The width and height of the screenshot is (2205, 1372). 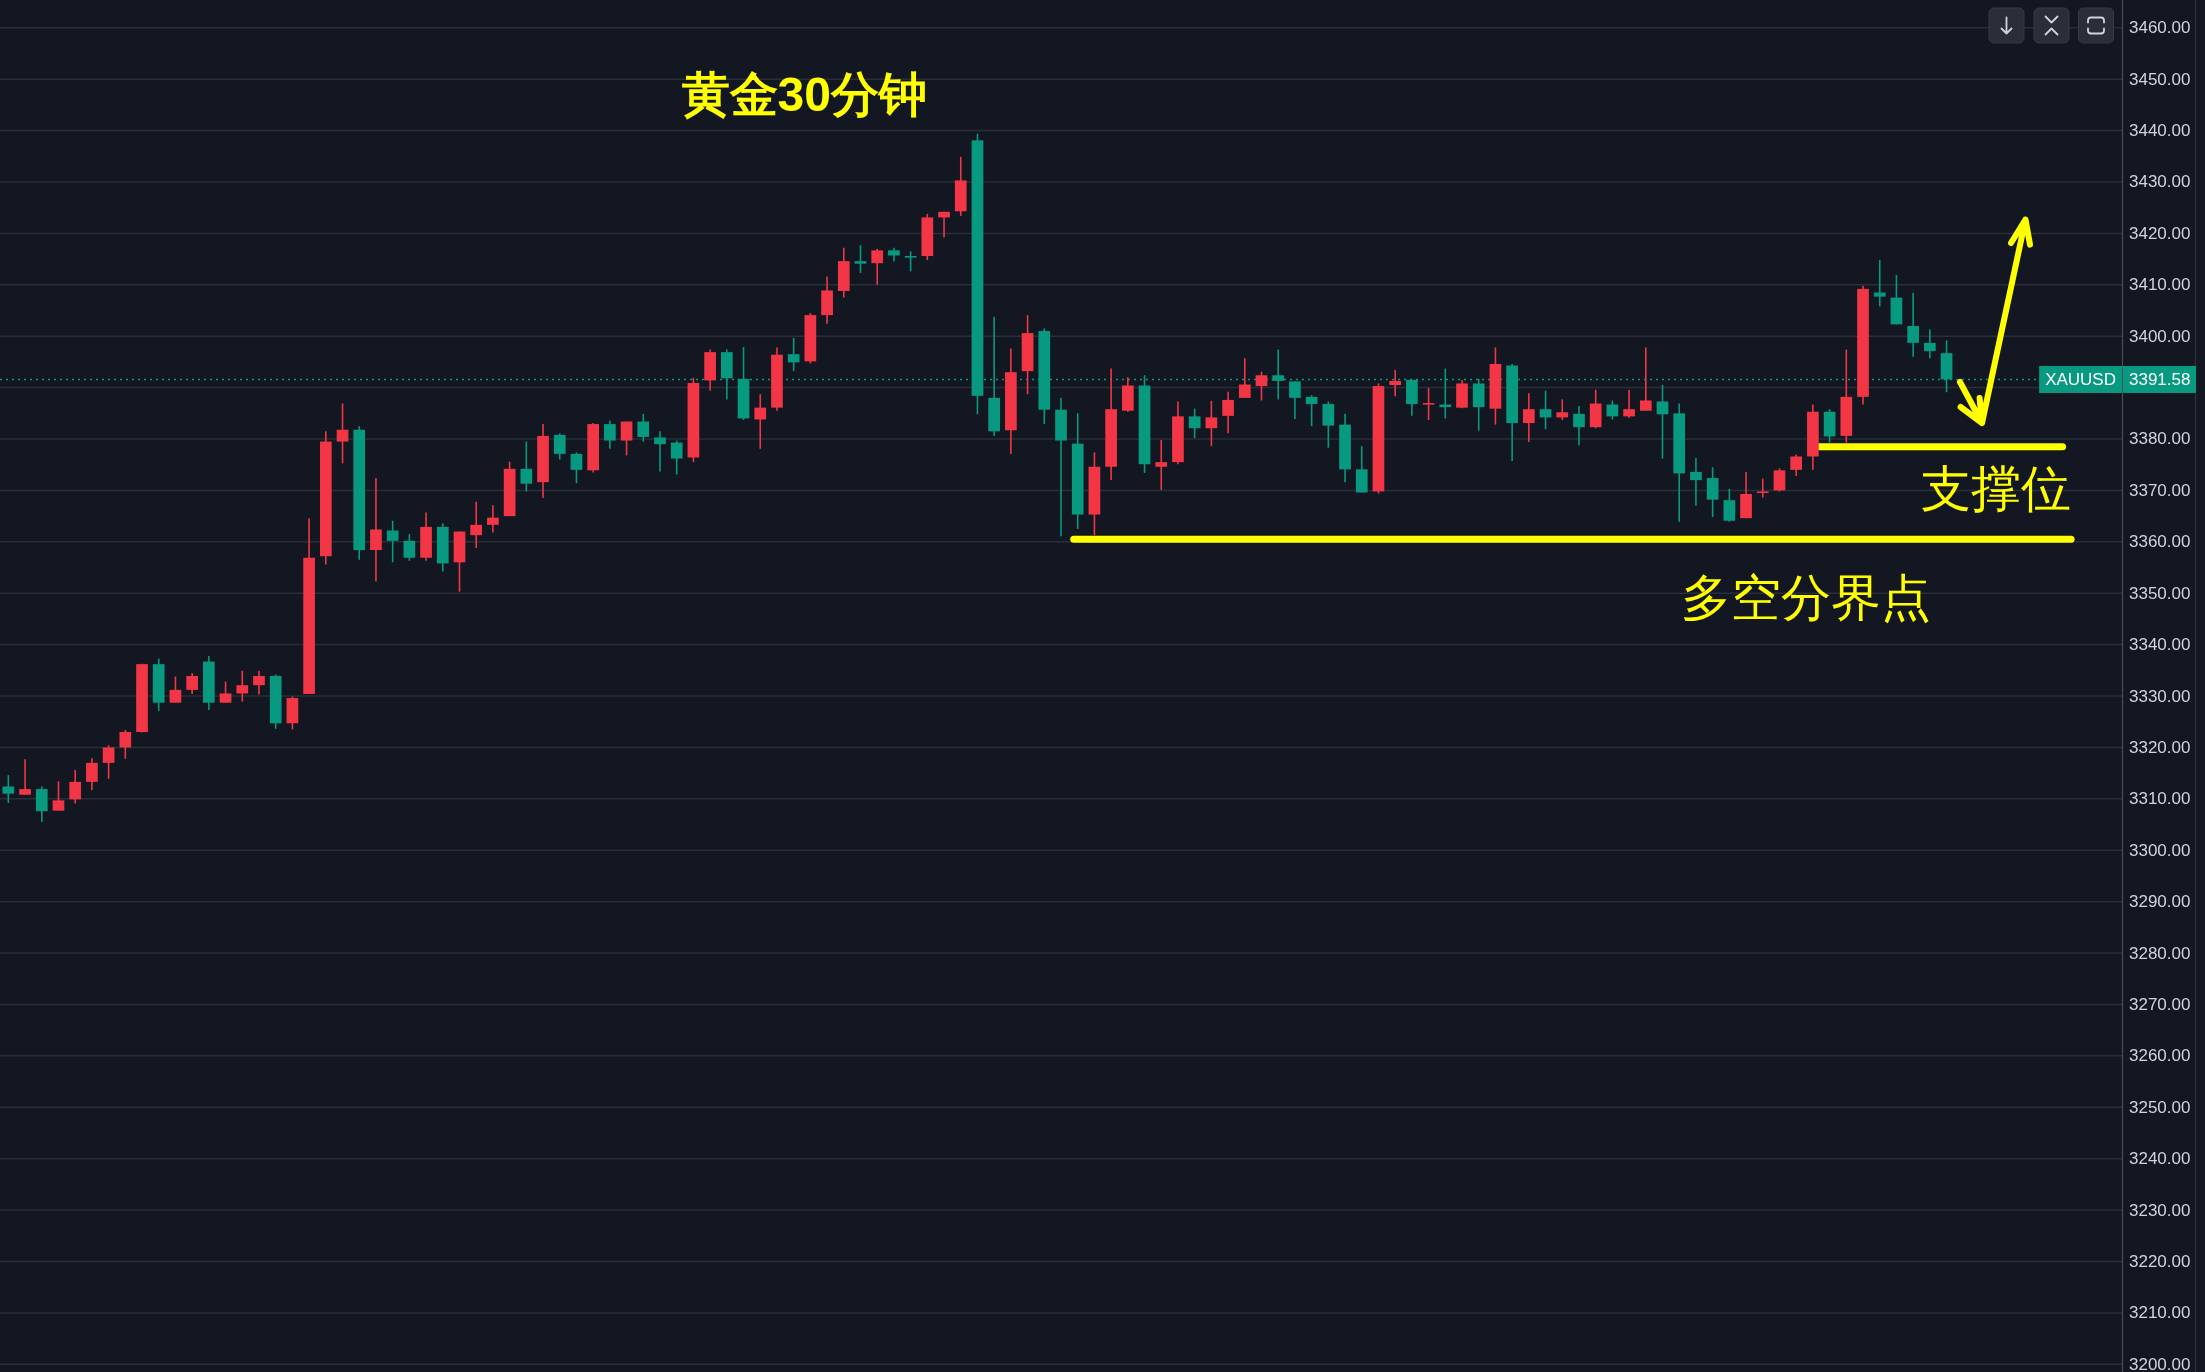 What do you see at coordinates (1996, 488) in the screenshot?
I see `ref-line-label: 支撑位` at bounding box center [1996, 488].